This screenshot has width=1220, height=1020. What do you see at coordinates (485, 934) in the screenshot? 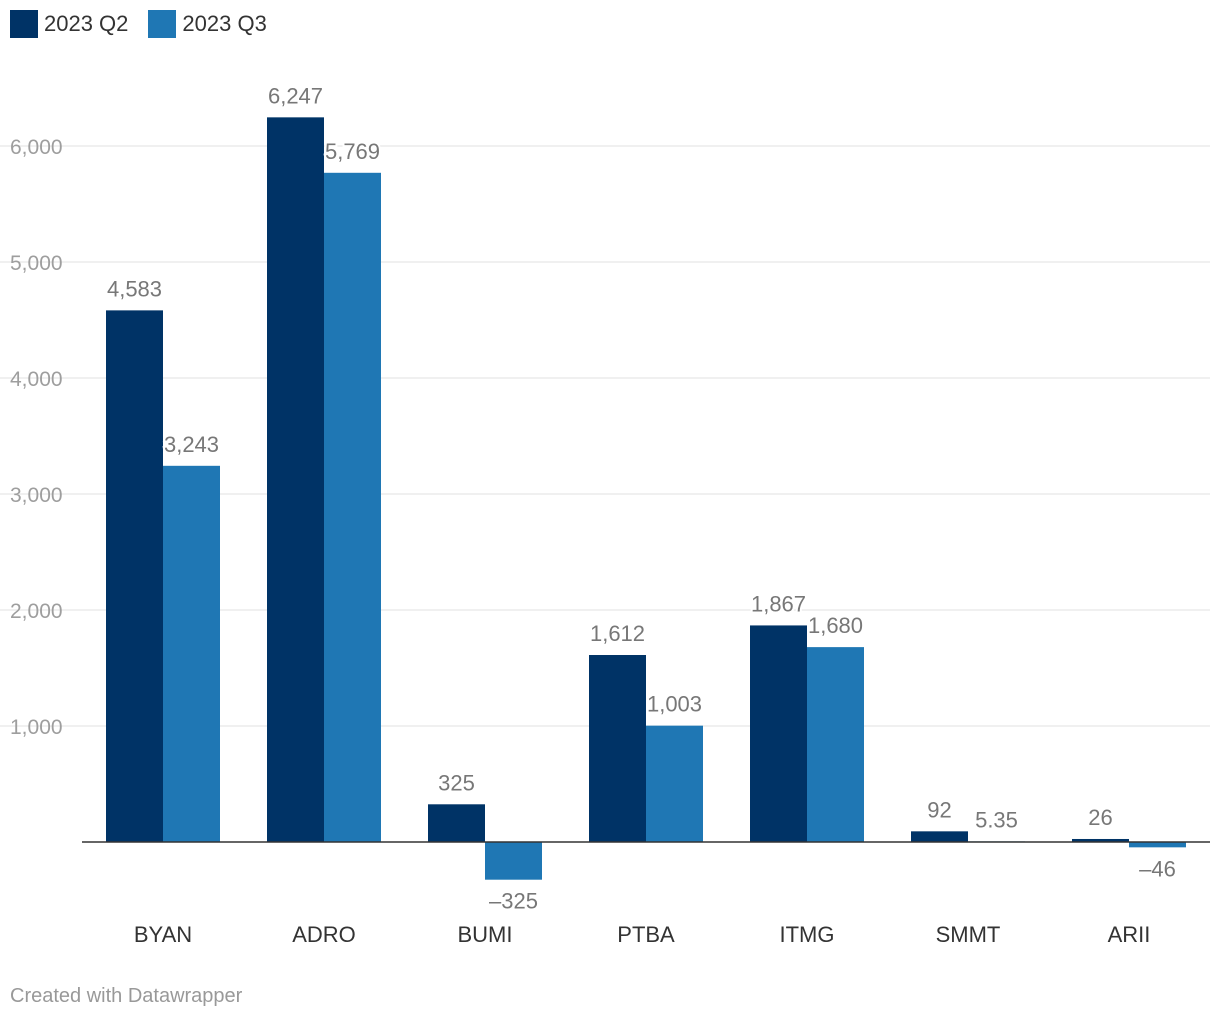
I see `x-tick-label: BUMI` at bounding box center [485, 934].